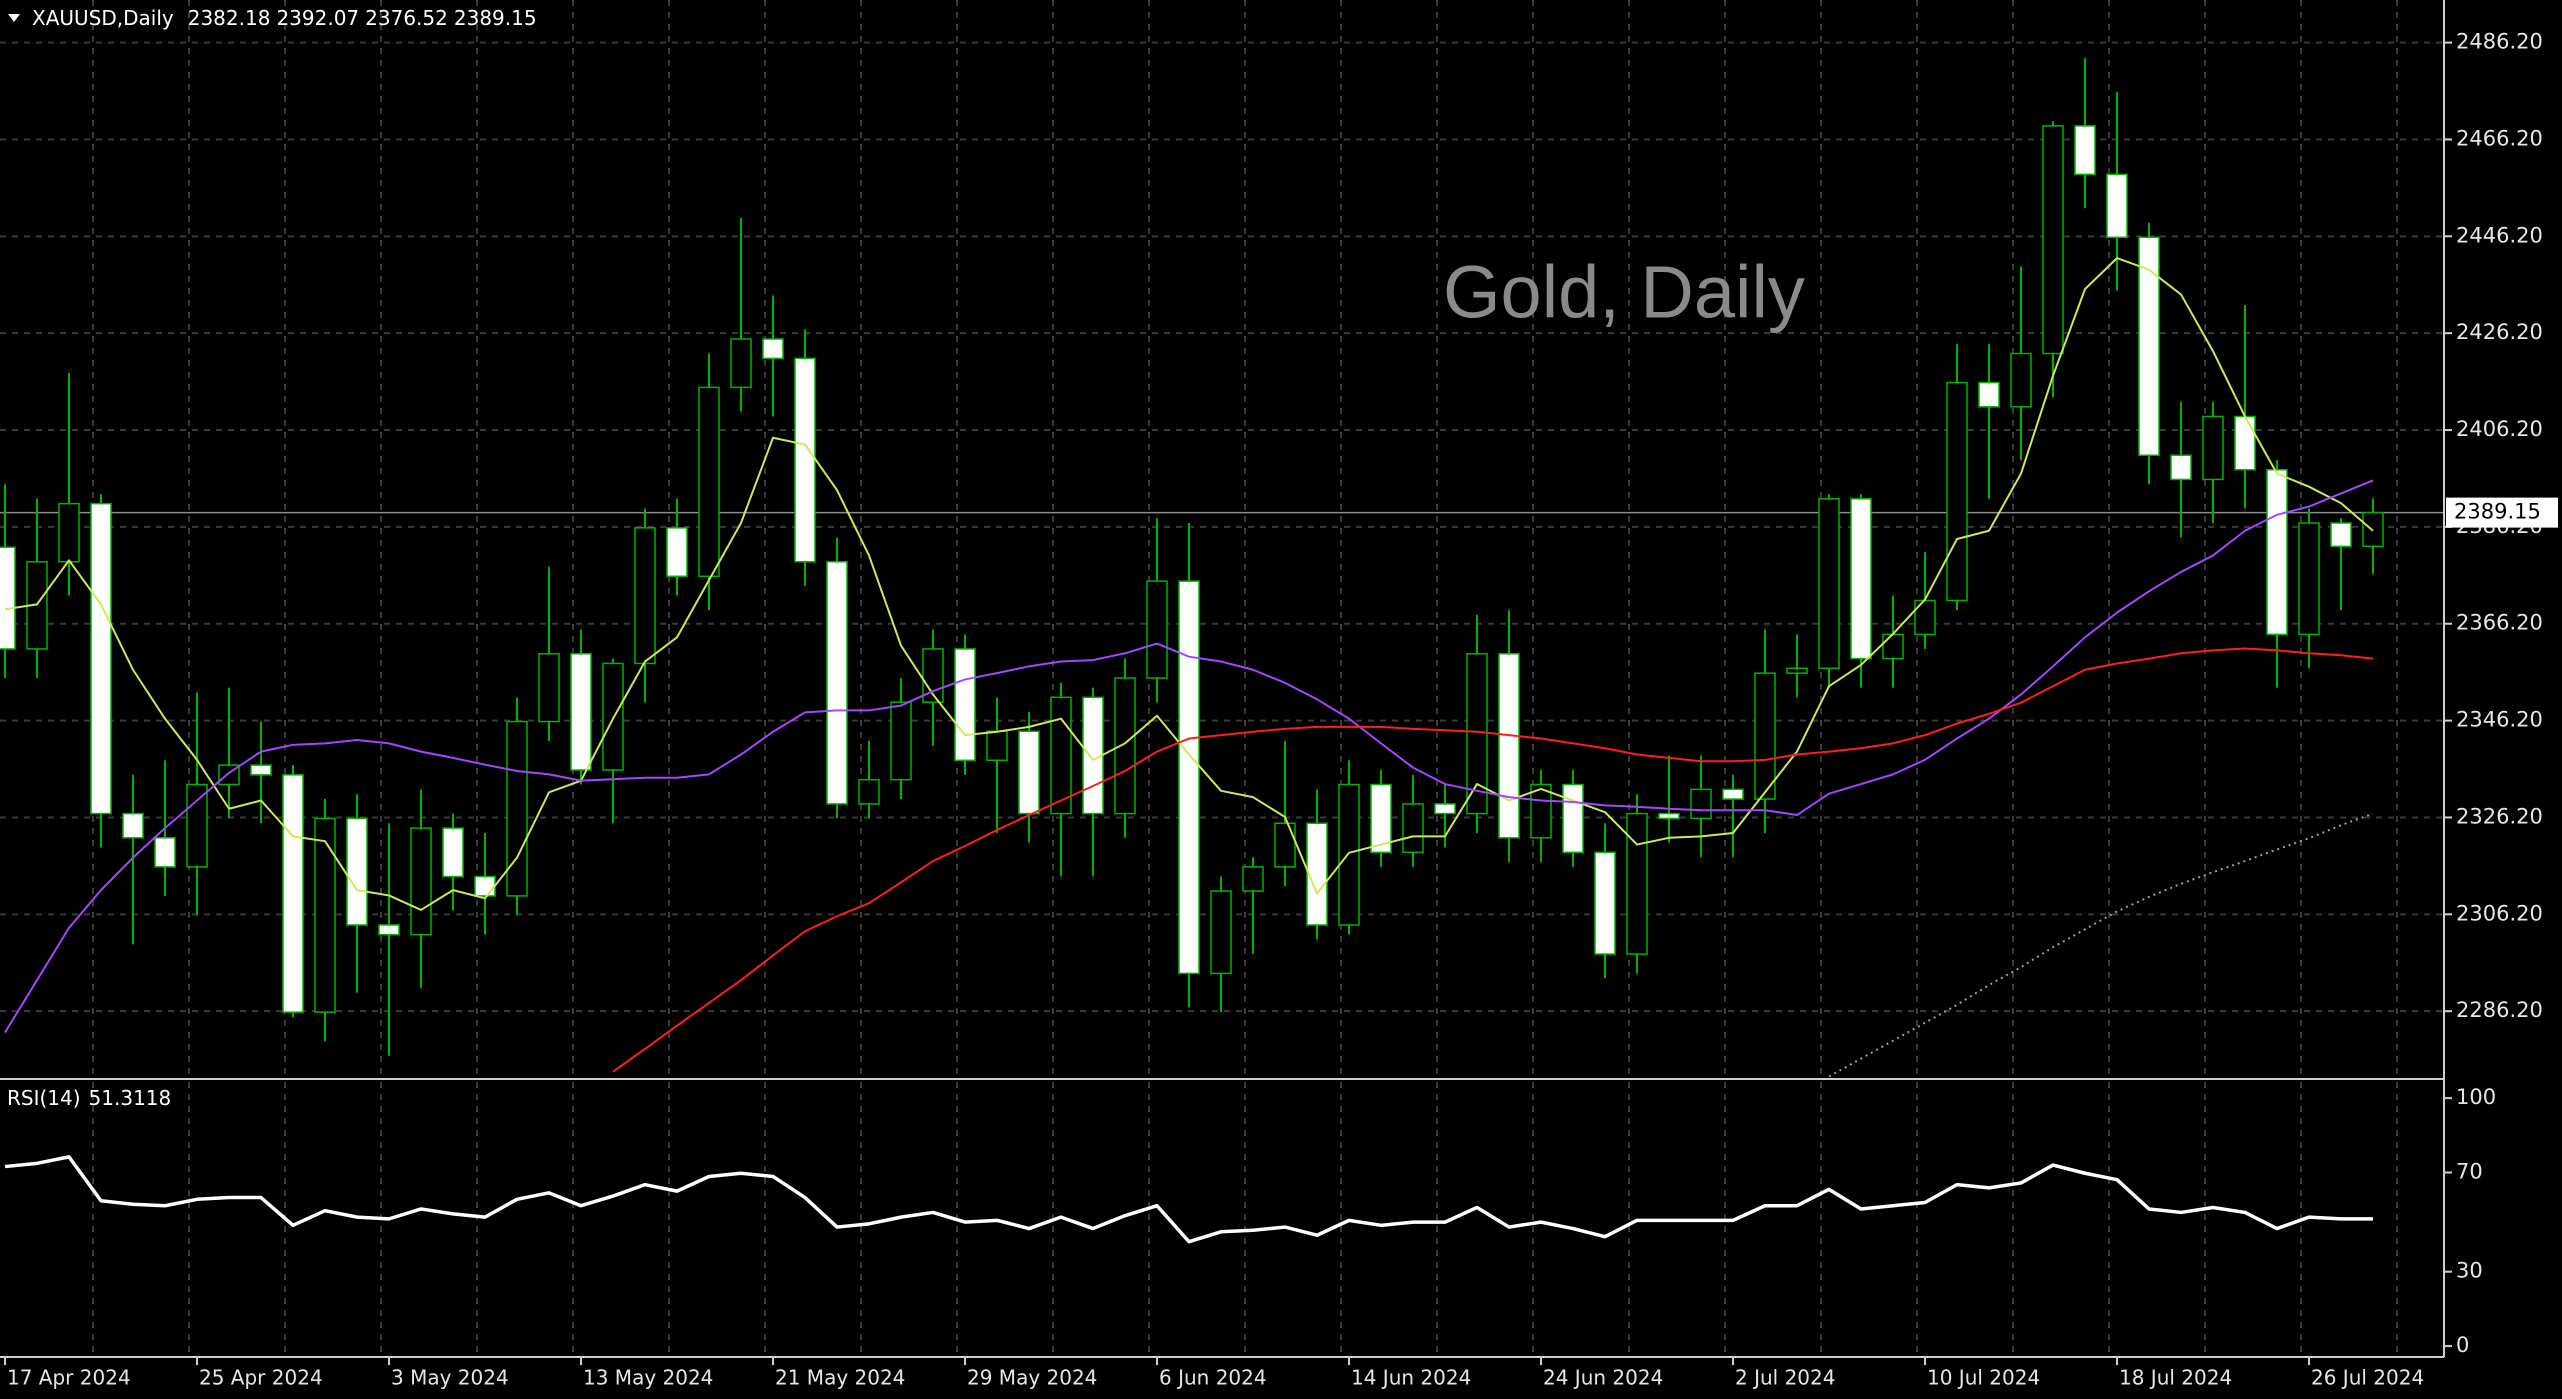  What do you see at coordinates (1785, 1378) in the screenshot?
I see `x-tick-label: 2 Jul 2024` at bounding box center [1785, 1378].